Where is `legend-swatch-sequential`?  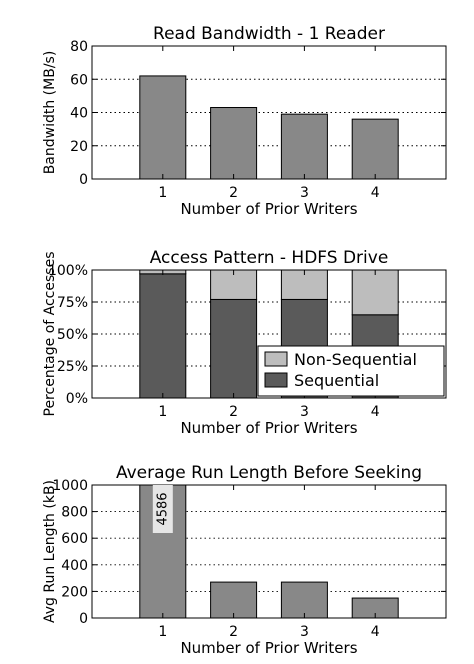 legend-swatch-sequential is located at coordinates (276, 380).